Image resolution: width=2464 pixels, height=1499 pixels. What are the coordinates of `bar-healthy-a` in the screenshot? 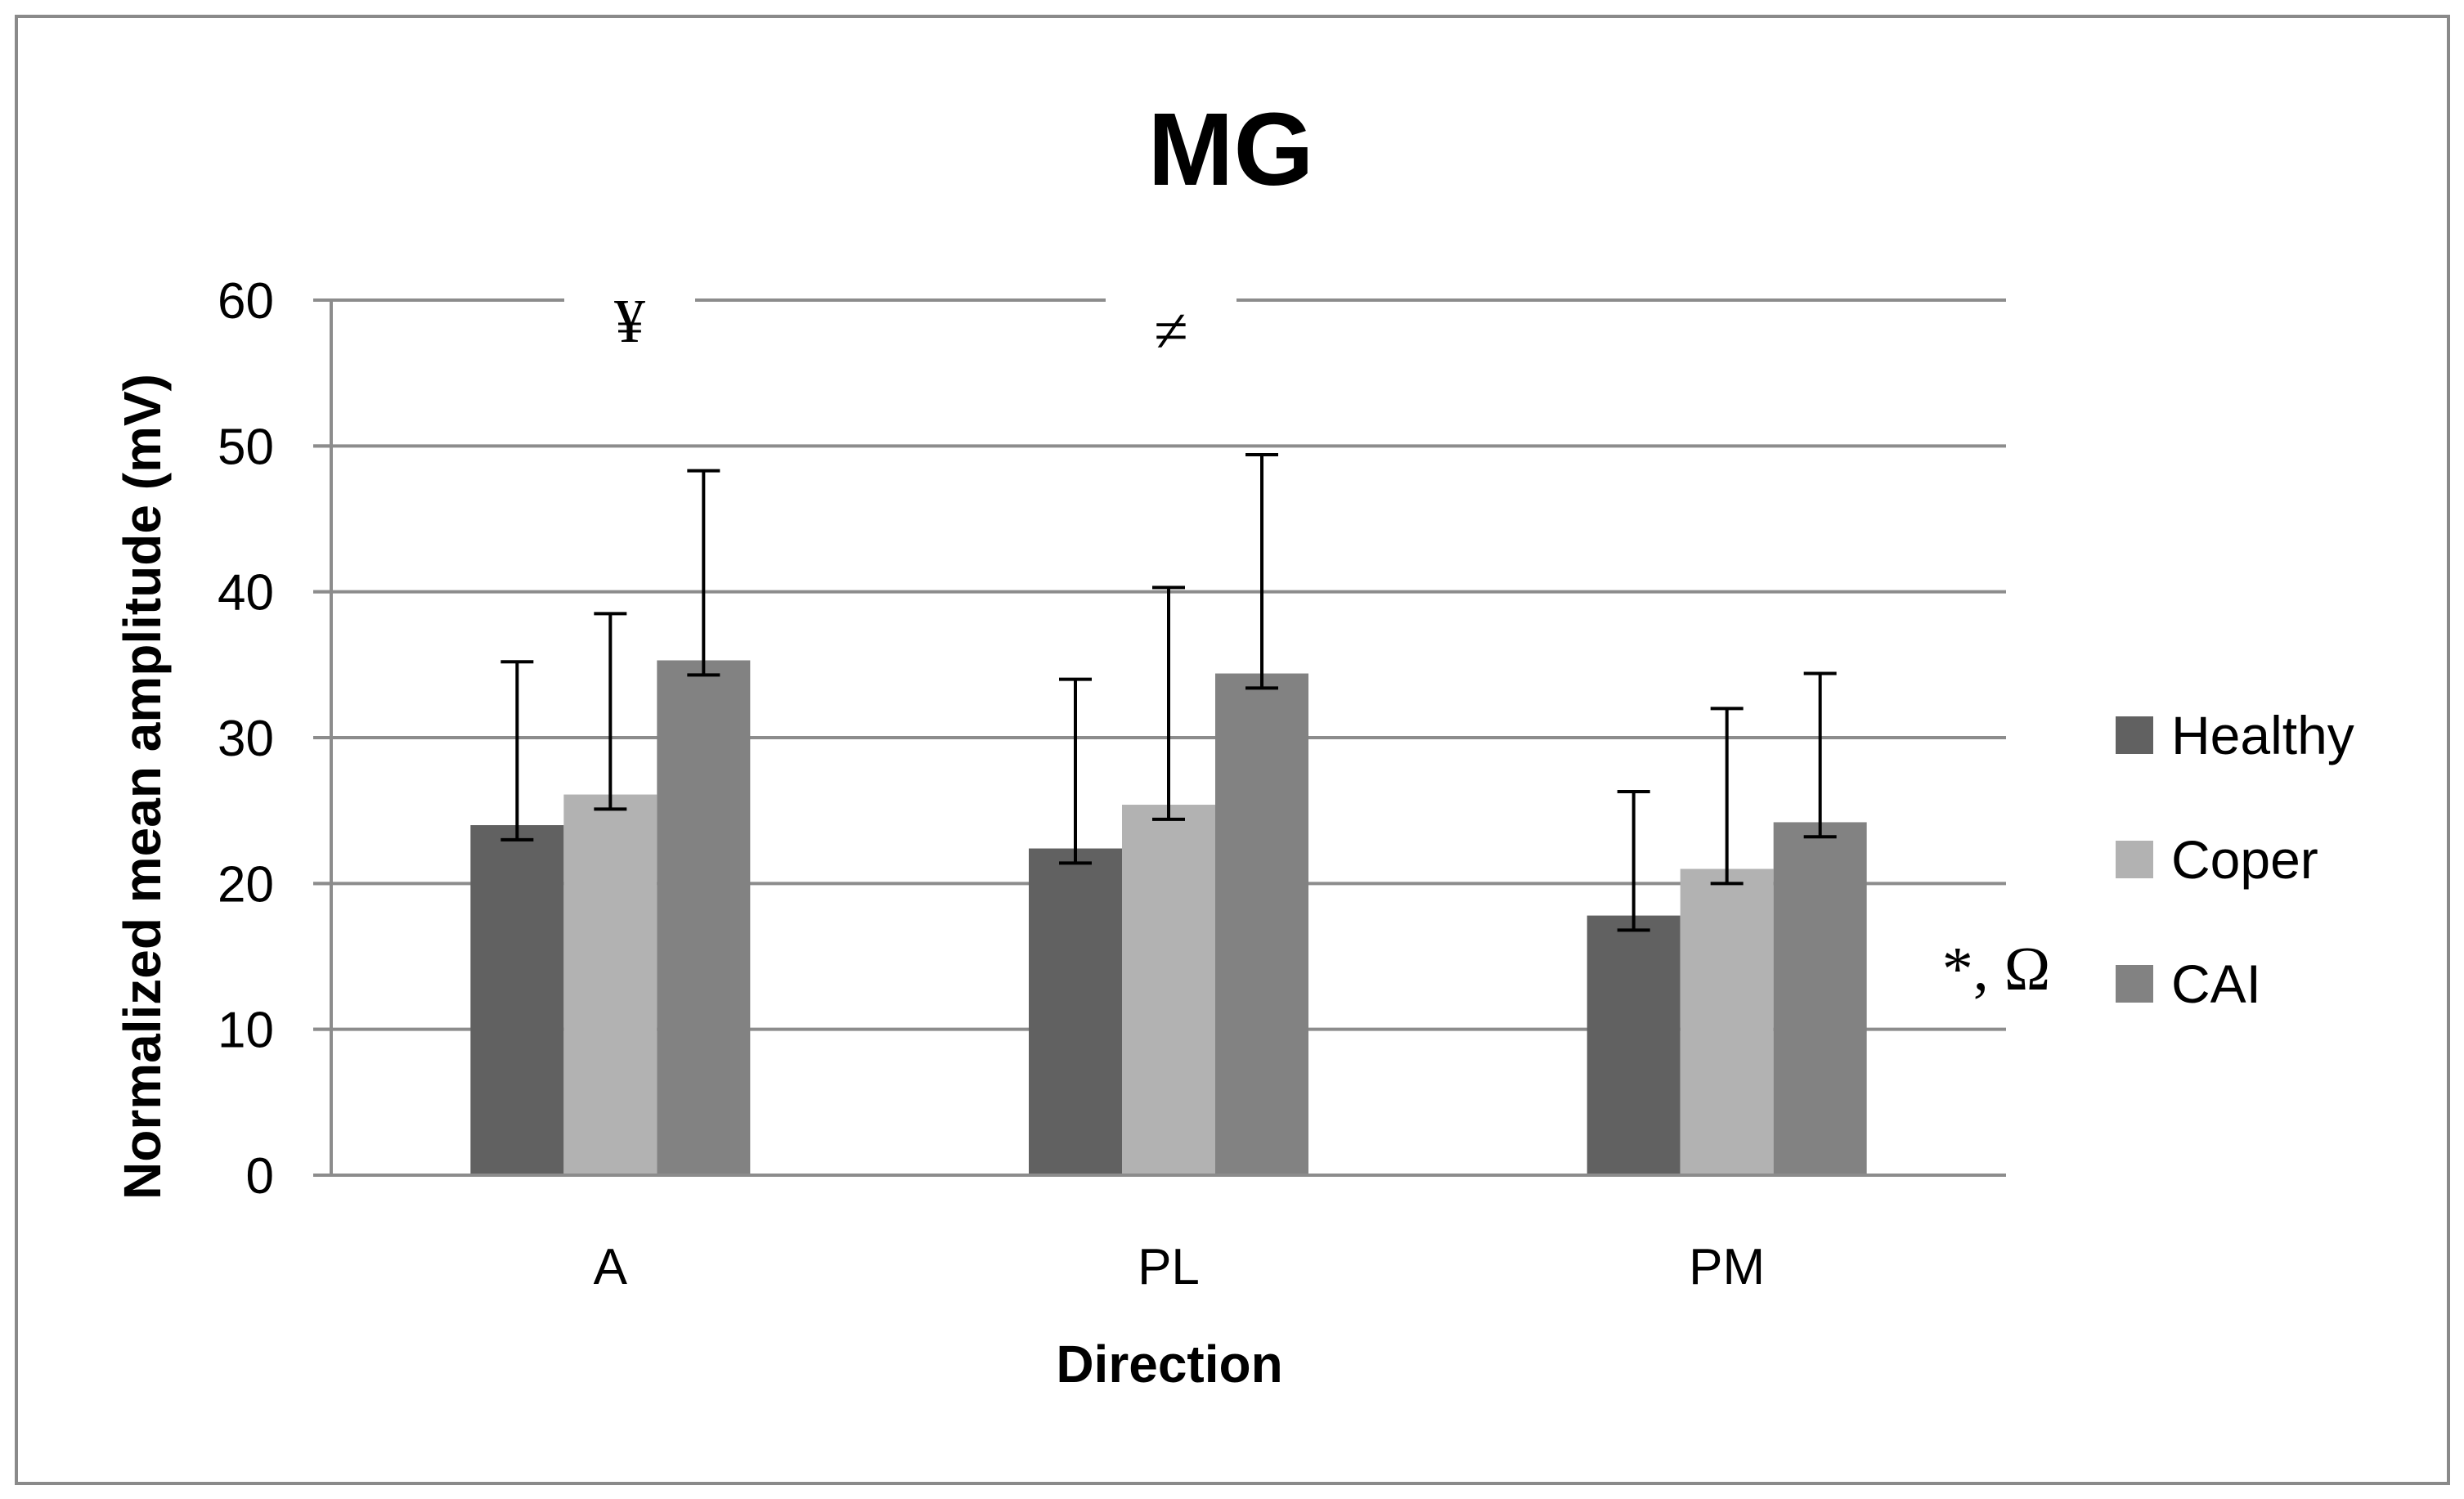 It's located at (517, 1000).